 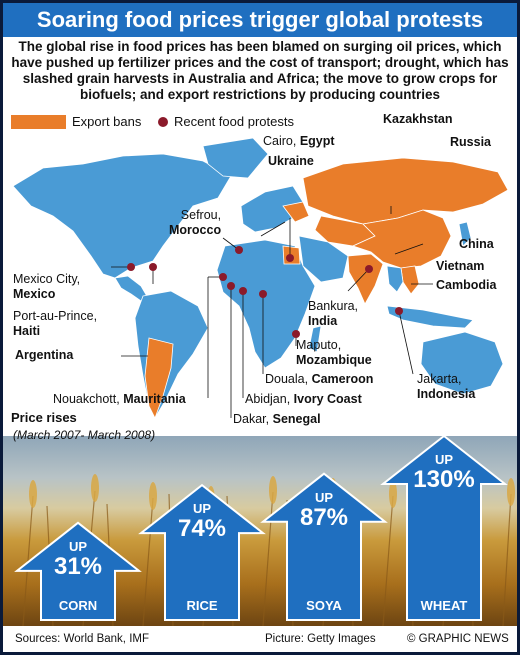 What do you see at coordinates (358, 280) in the screenshot?
I see `leader-bankura` at bounding box center [358, 280].